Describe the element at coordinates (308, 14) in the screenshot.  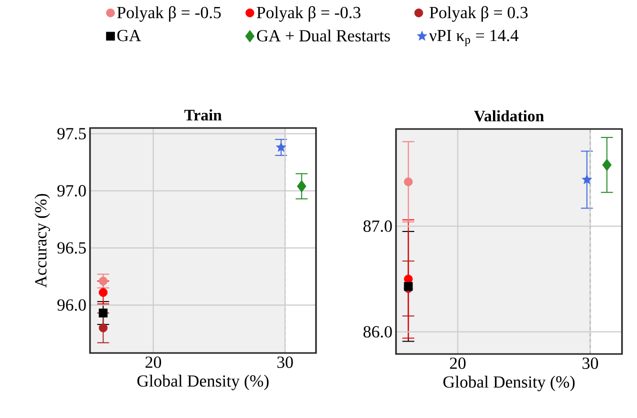
I see `legend-label: Polyak β = -0.3` at that location.